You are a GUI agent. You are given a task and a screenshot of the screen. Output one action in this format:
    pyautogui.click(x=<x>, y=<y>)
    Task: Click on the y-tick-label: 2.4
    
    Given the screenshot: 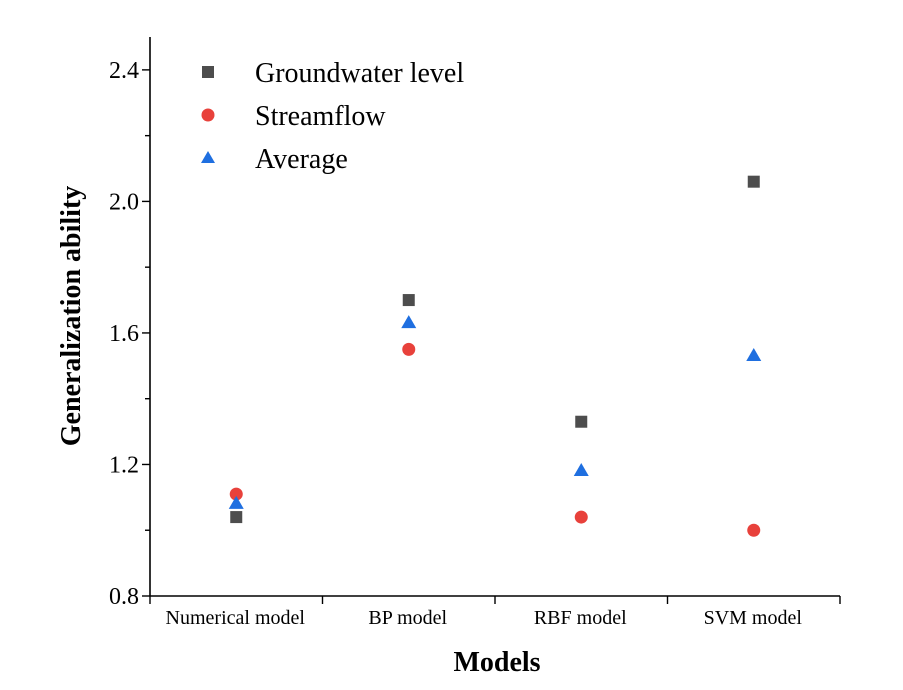 What is the action you would take?
    pyautogui.click(x=124, y=71)
    